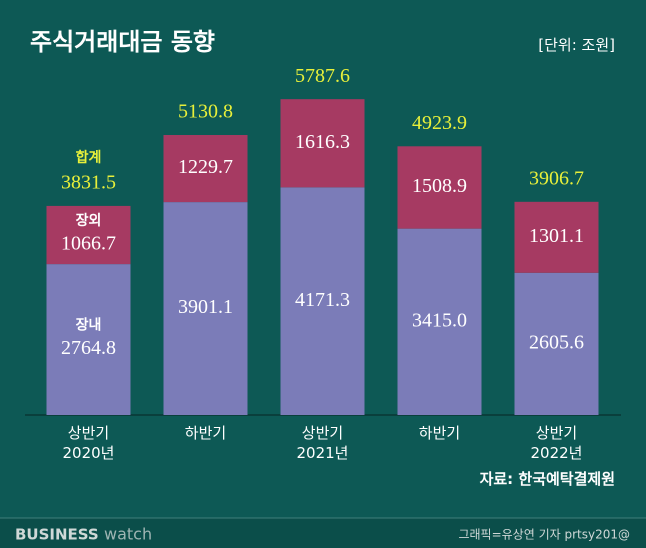  I want to click on value-label: 1229.7, so click(205, 167).